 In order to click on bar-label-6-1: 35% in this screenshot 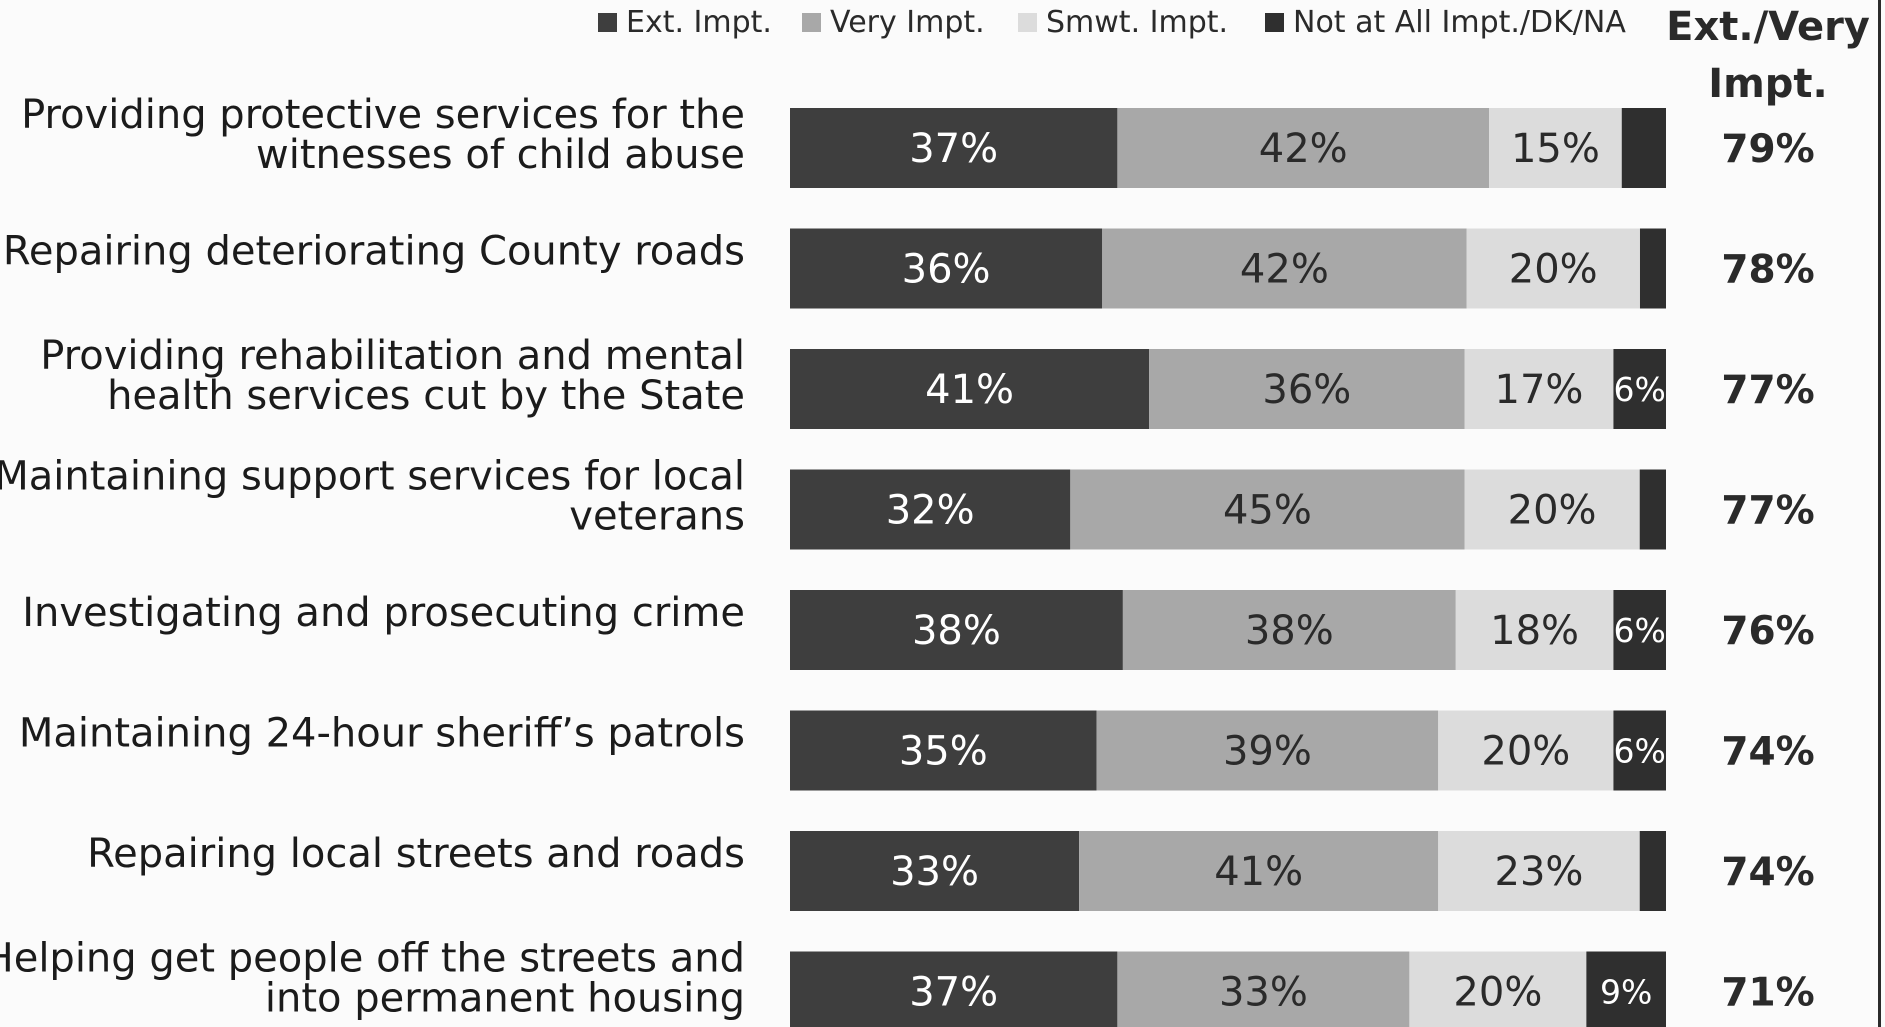, I will do `click(943, 752)`.